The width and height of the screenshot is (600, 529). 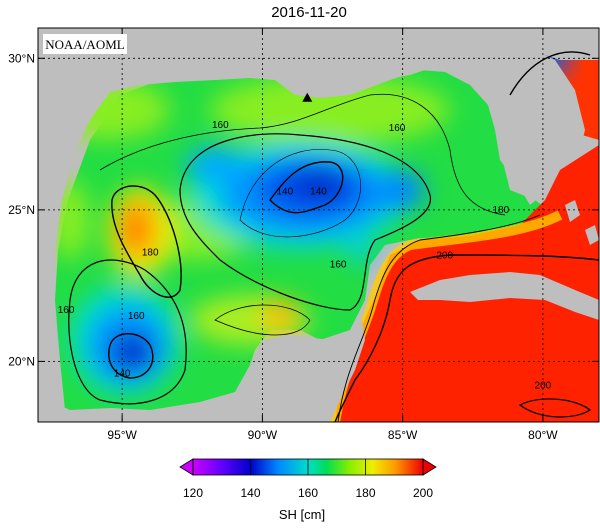 I want to click on contour-170-south, so click(x=262, y=320).